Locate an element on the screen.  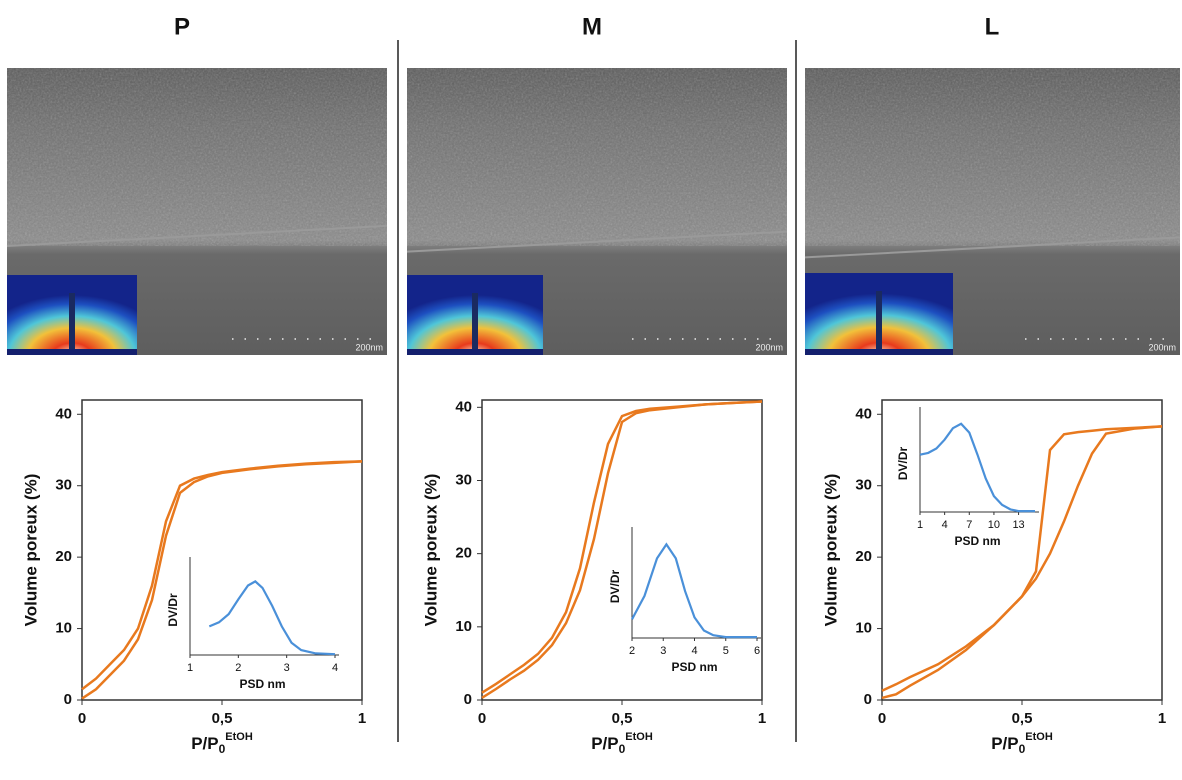
chart-title: L is located at coordinates (992, 26).